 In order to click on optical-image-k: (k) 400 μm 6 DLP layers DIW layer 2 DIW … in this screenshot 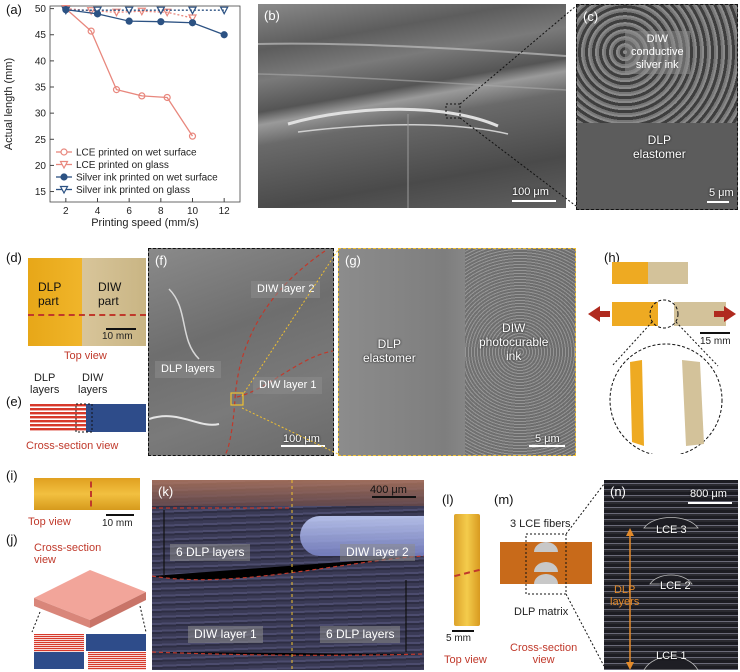, I will do `click(288, 575)`.